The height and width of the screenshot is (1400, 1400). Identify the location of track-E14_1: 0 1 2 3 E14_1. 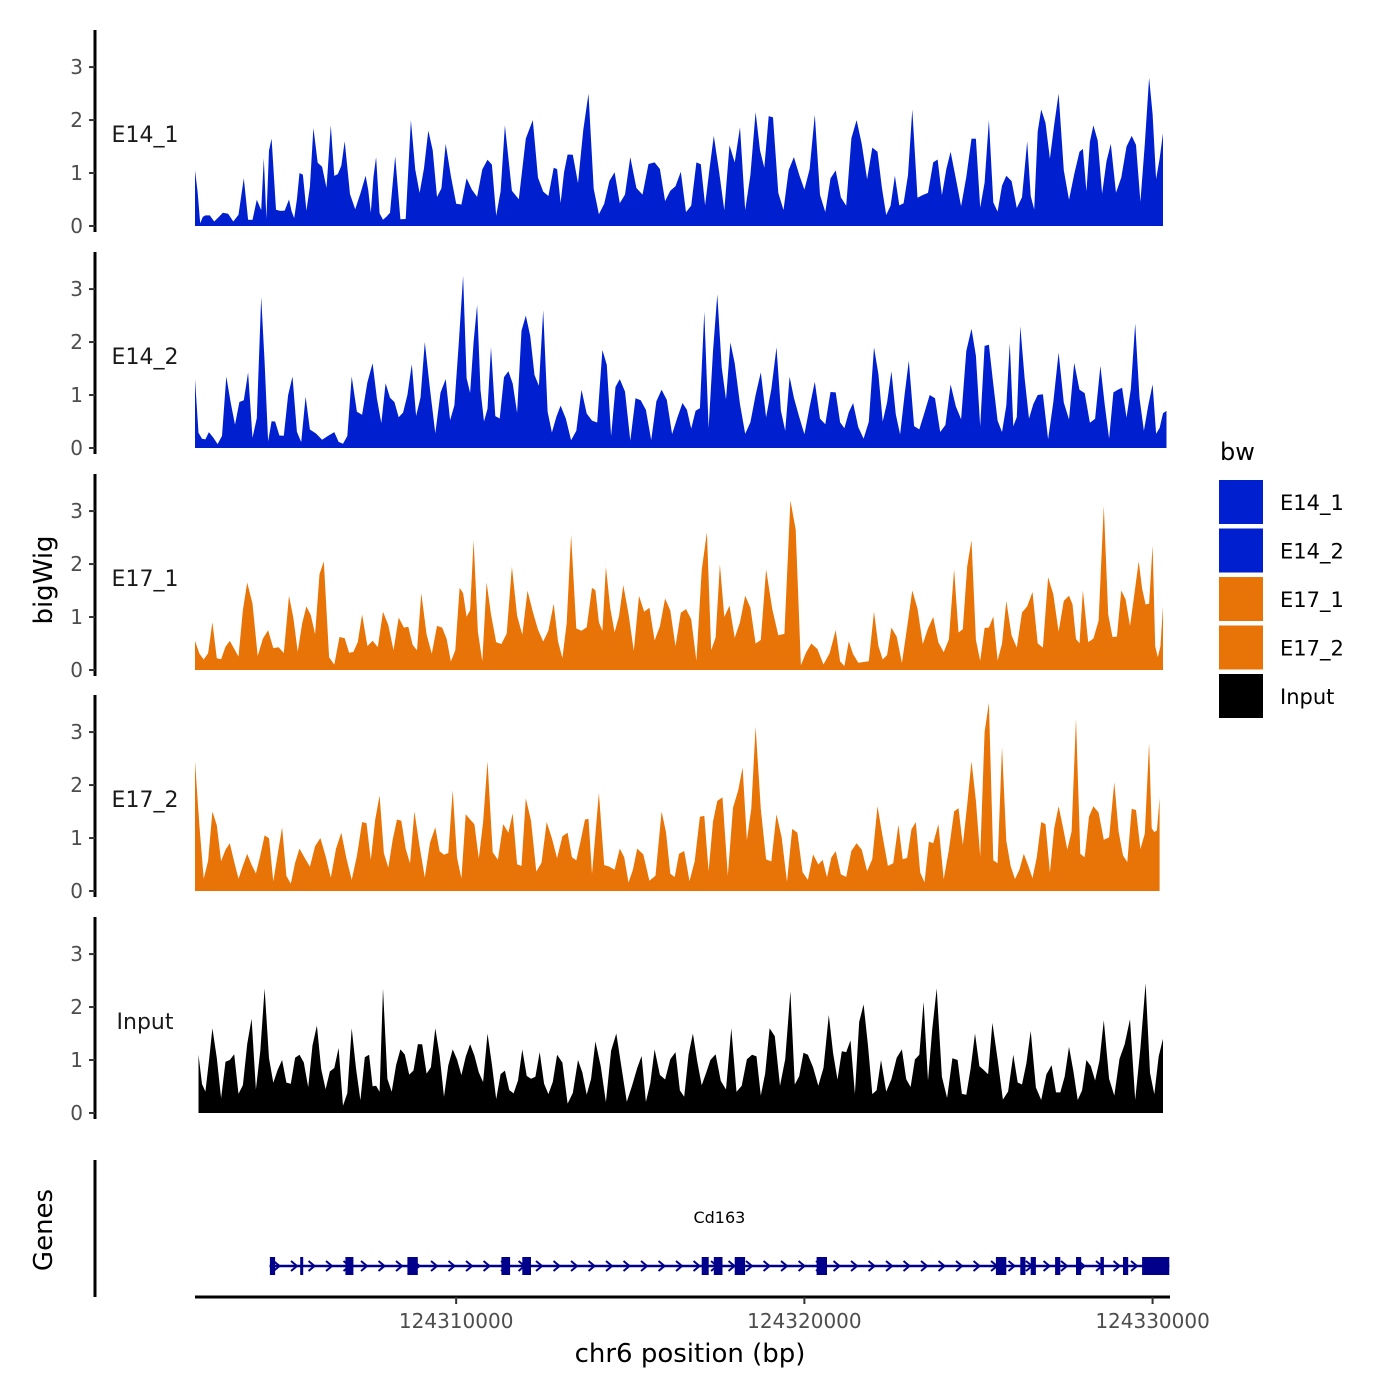
(617, 134).